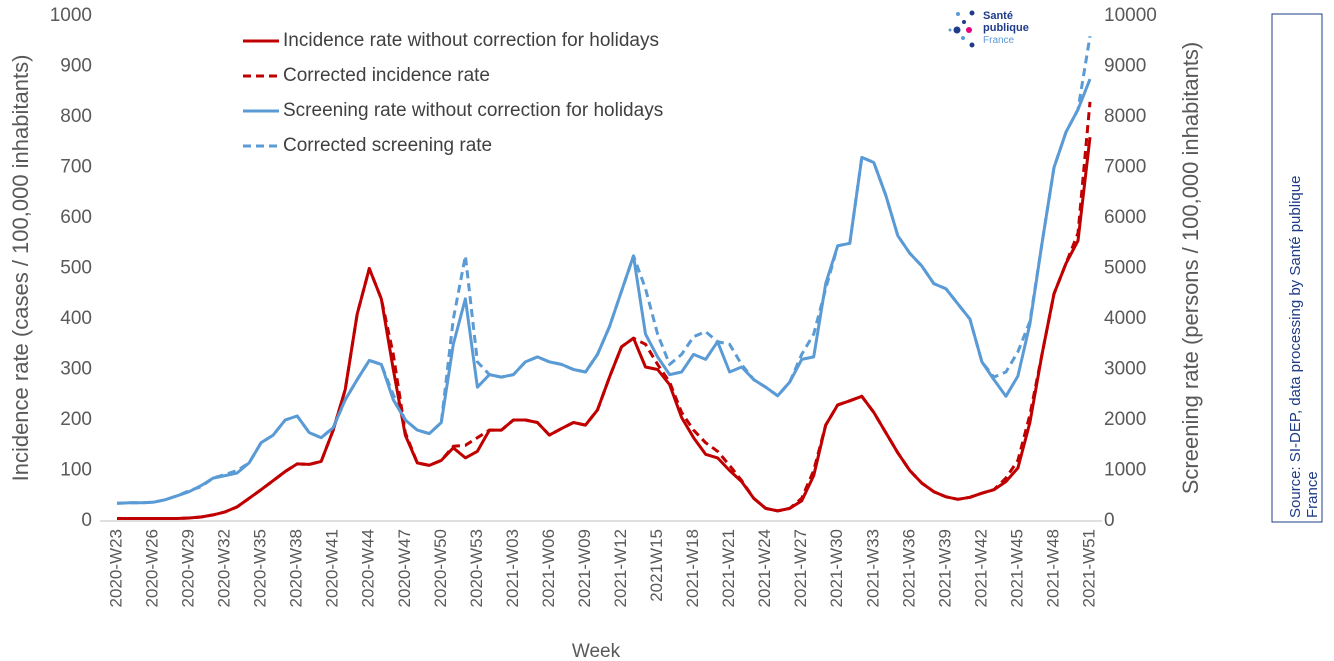 The width and height of the screenshot is (1334, 661). What do you see at coordinates (76, 167) in the screenshot?
I see `y-tick-label: 700` at bounding box center [76, 167].